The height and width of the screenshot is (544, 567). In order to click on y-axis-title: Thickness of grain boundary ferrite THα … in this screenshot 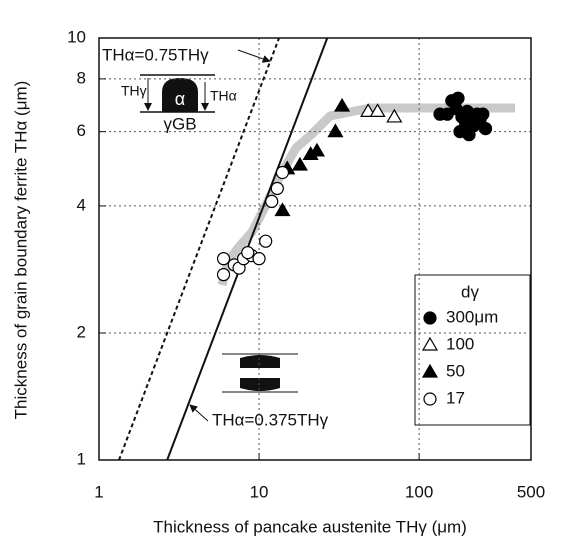, I will do `click(20, 250)`.